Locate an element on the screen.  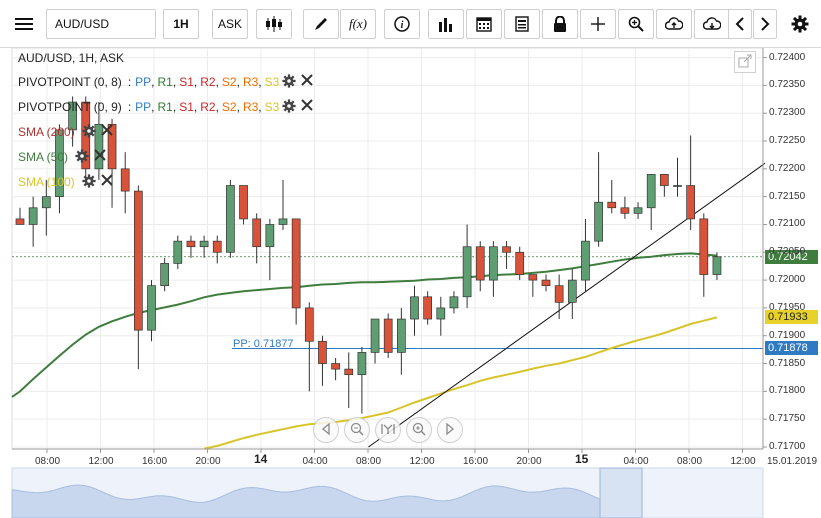
y-tick-label: 0.71900 is located at coordinates (787, 335).